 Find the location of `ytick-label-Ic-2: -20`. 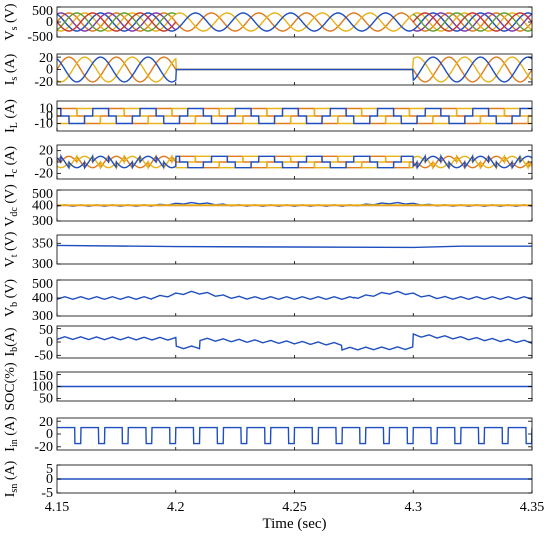

ytick-label-Ic-2: -20 is located at coordinates (43, 173).